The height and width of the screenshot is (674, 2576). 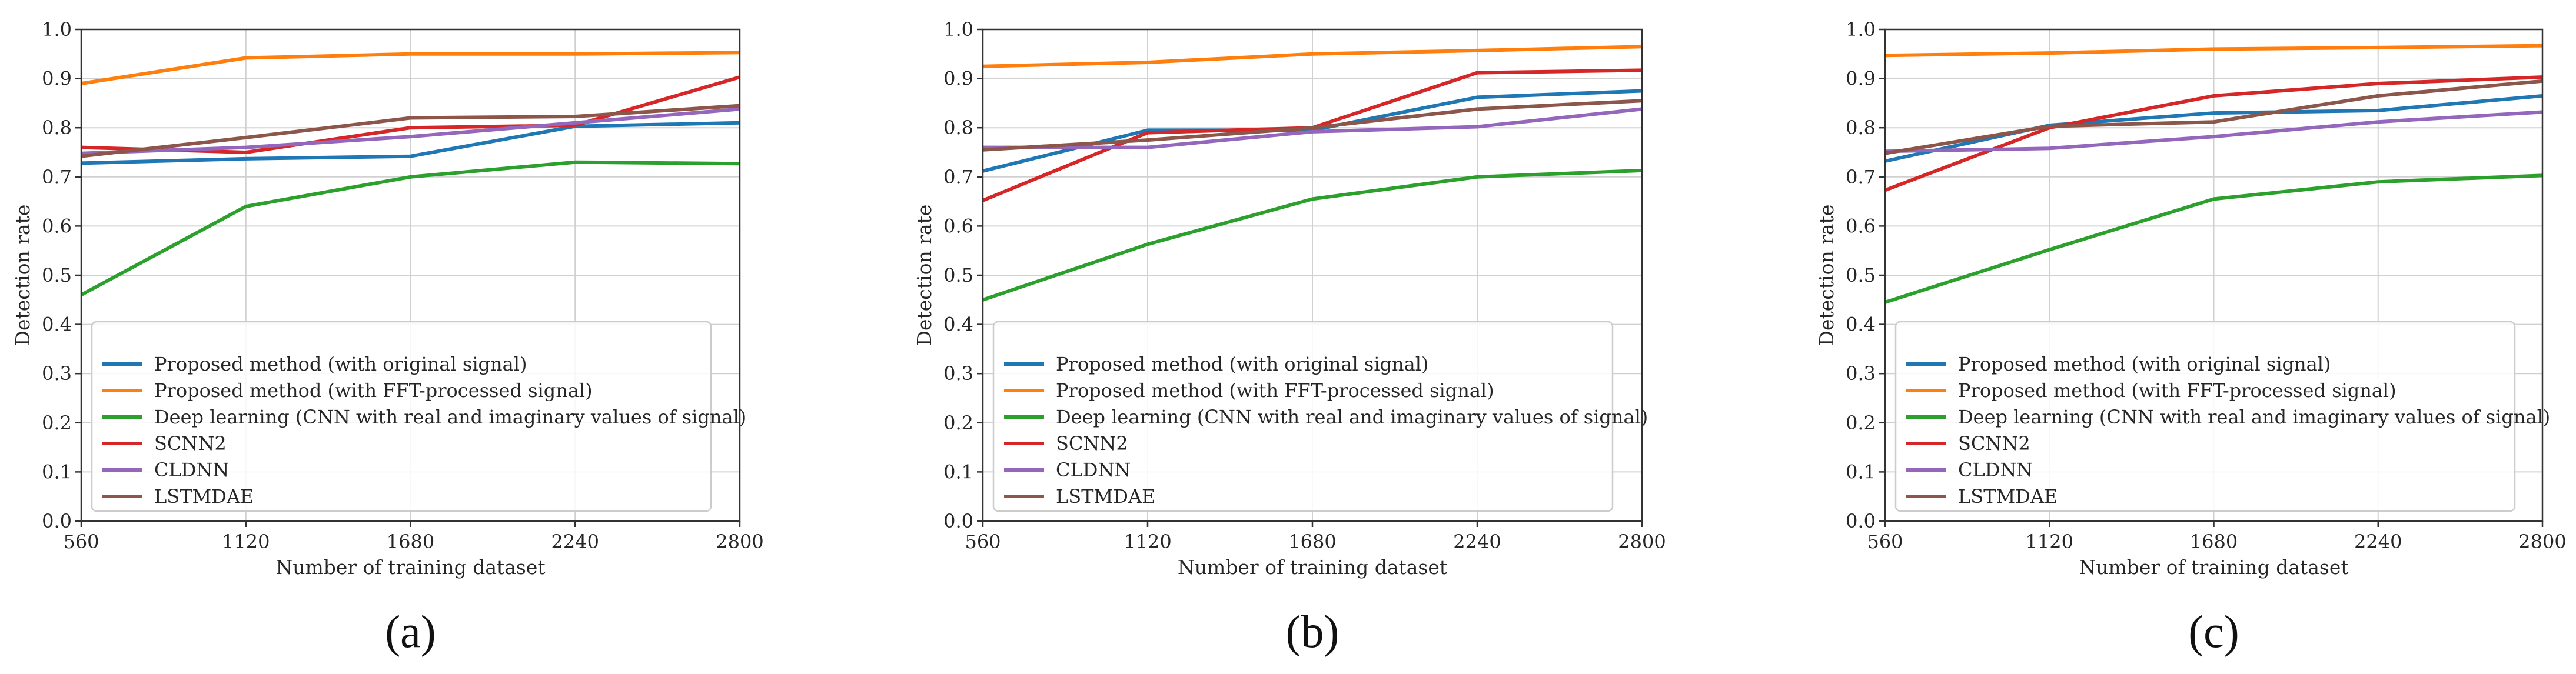 What do you see at coordinates (958, 275) in the screenshot?
I see `y-tick-label: 0.5` at bounding box center [958, 275].